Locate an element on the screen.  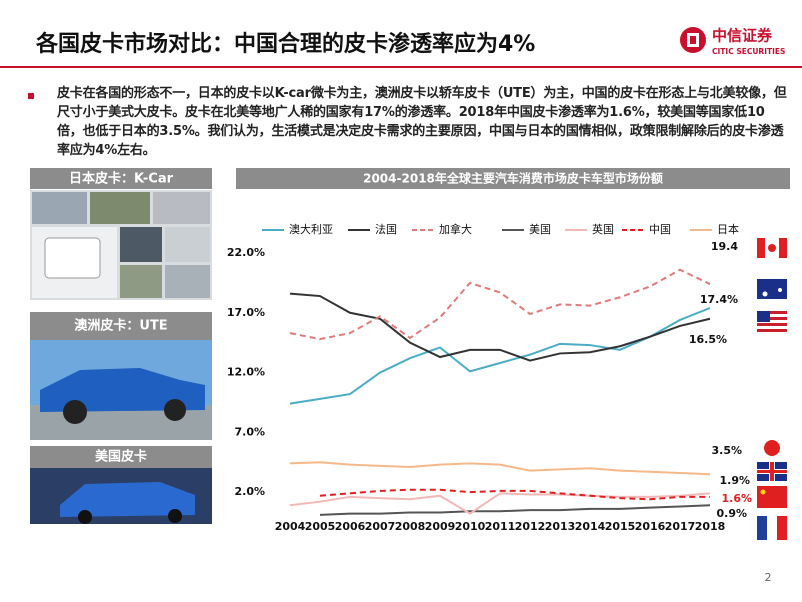
x-tick-label: 2016 is located at coordinates (650, 526).